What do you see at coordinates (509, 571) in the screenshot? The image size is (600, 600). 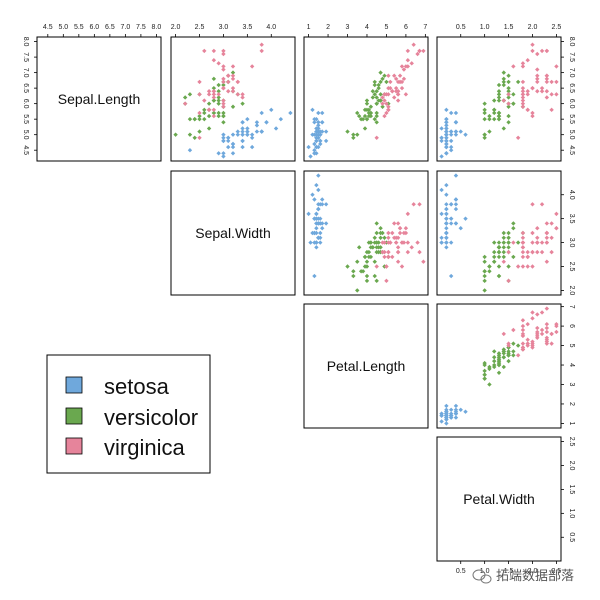 I see `tick-label-petal-width: 1.5` at bounding box center [509, 571].